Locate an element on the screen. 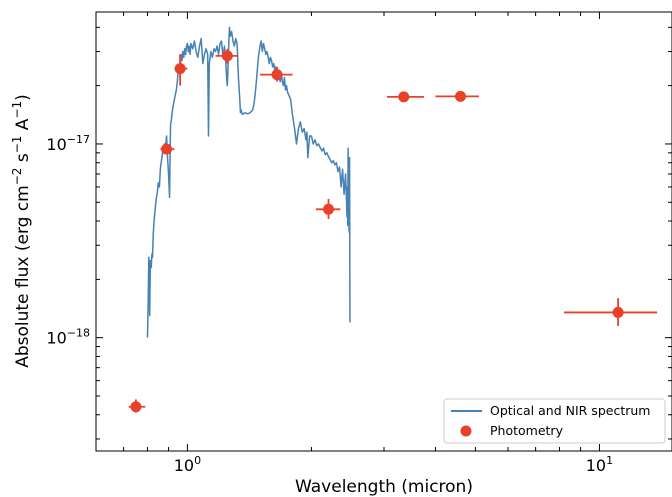 The height and width of the screenshot is (497, 672). x-tick-label: 10⁰ is located at coordinates (187, 464).